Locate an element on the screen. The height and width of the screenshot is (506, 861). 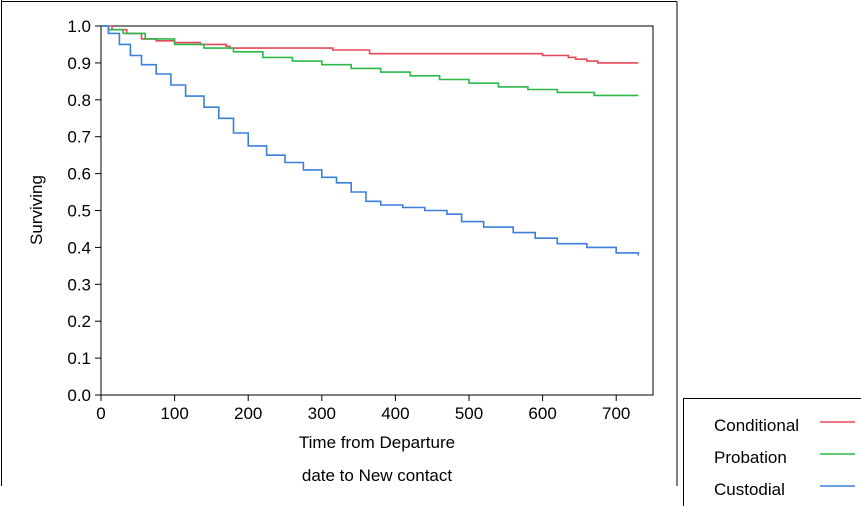
y-axis-label: Surviving is located at coordinates (36, 210).